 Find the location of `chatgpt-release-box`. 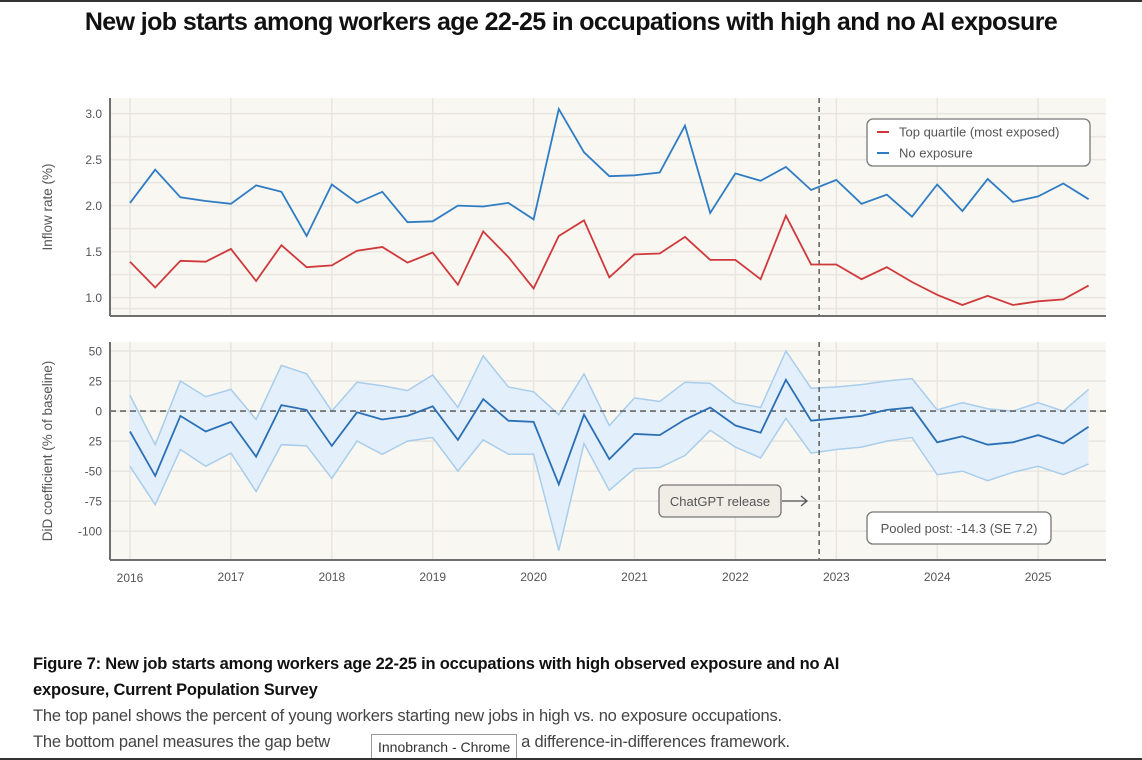

chatgpt-release-box is located at coordinates (720, 501).